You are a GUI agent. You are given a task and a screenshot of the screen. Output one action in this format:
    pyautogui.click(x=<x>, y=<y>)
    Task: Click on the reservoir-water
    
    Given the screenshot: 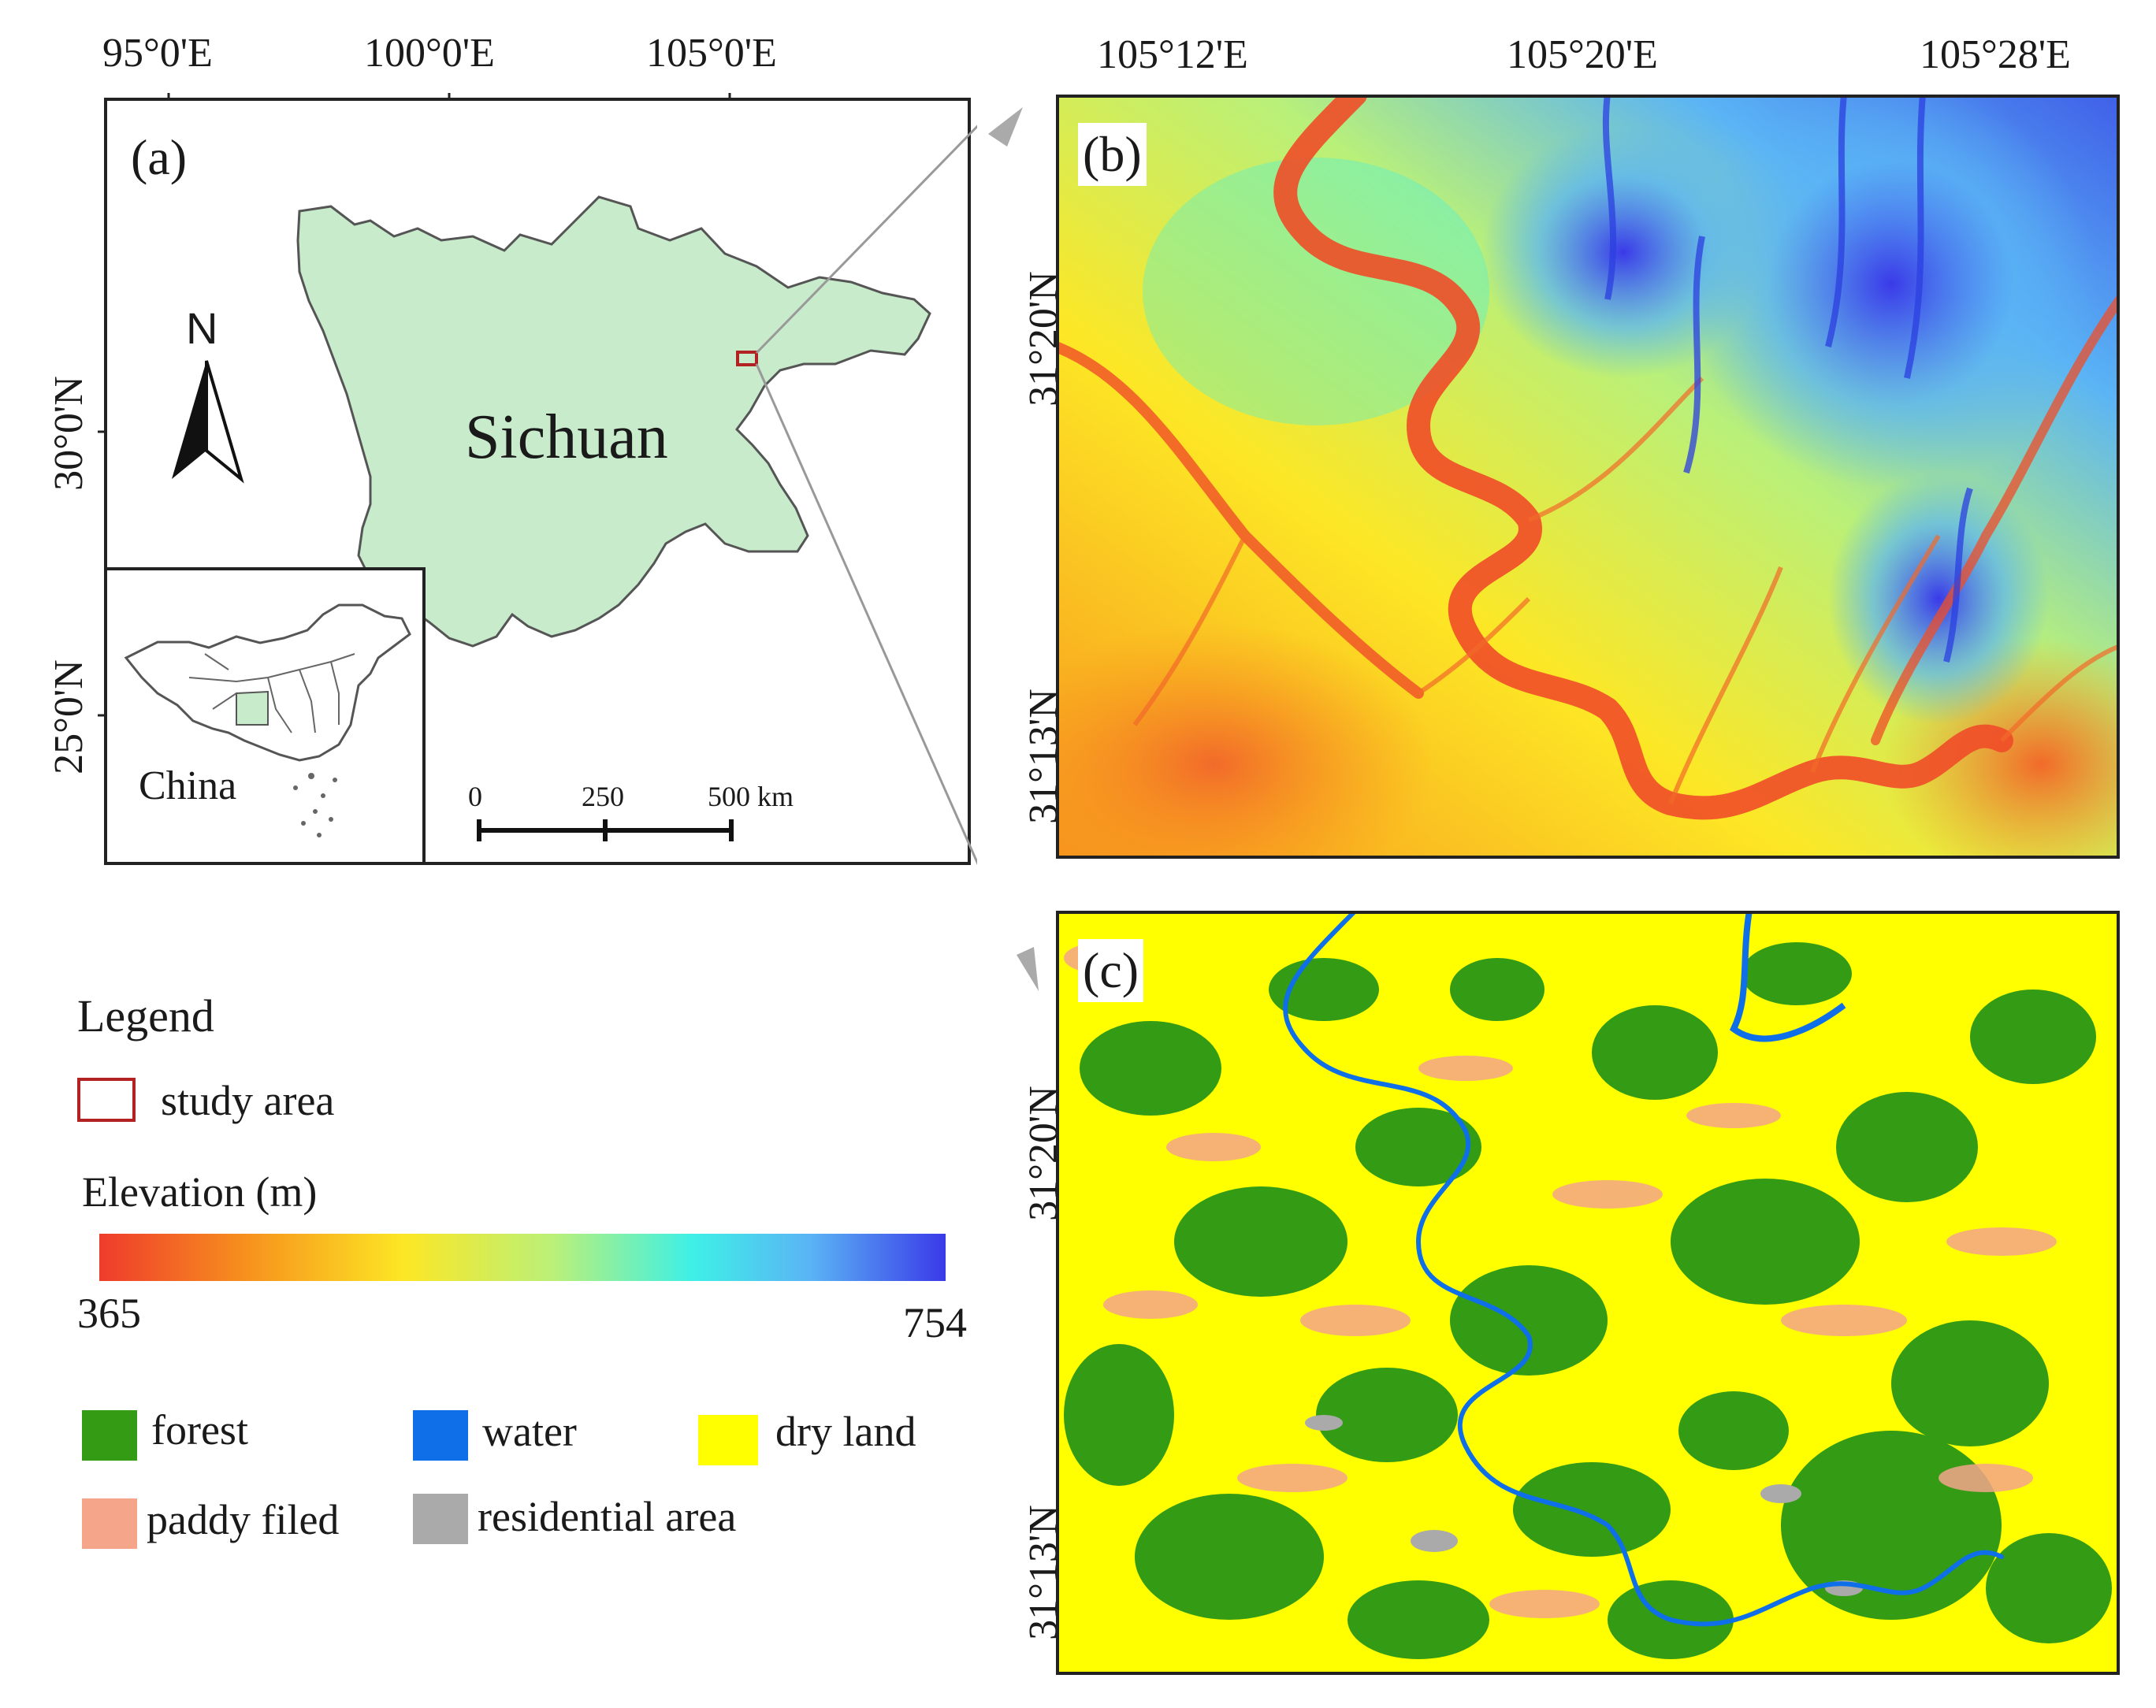 What is the action you would take?
    pyautogui.click(x=1787, y=977)
    